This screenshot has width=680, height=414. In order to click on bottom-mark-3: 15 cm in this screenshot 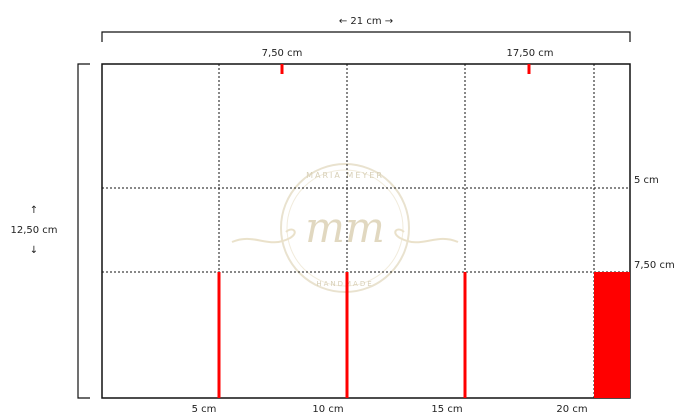, I will do `click(446, 409)`.